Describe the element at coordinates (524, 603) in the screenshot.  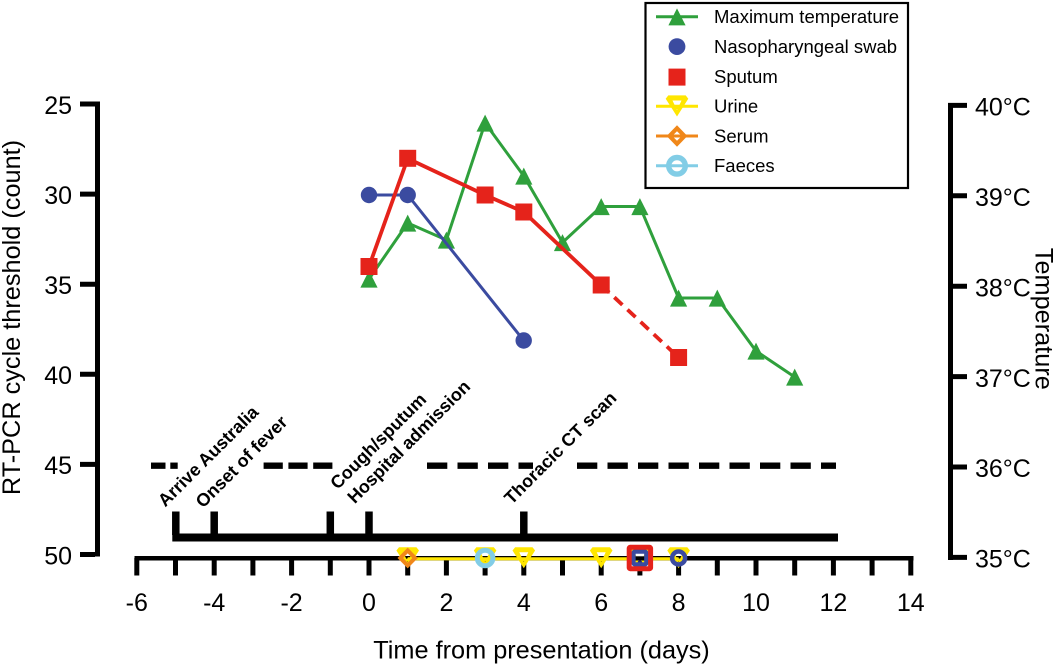
I see `svg-text: 4` at that location.